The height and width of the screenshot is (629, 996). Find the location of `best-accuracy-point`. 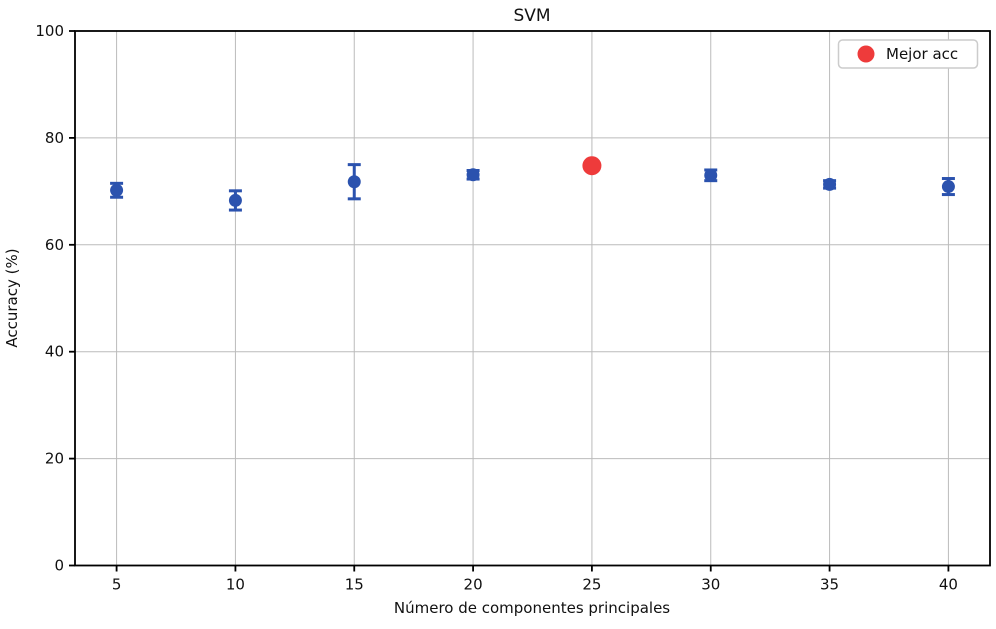

best-accuracy-point is located at coordinates (592, 166).